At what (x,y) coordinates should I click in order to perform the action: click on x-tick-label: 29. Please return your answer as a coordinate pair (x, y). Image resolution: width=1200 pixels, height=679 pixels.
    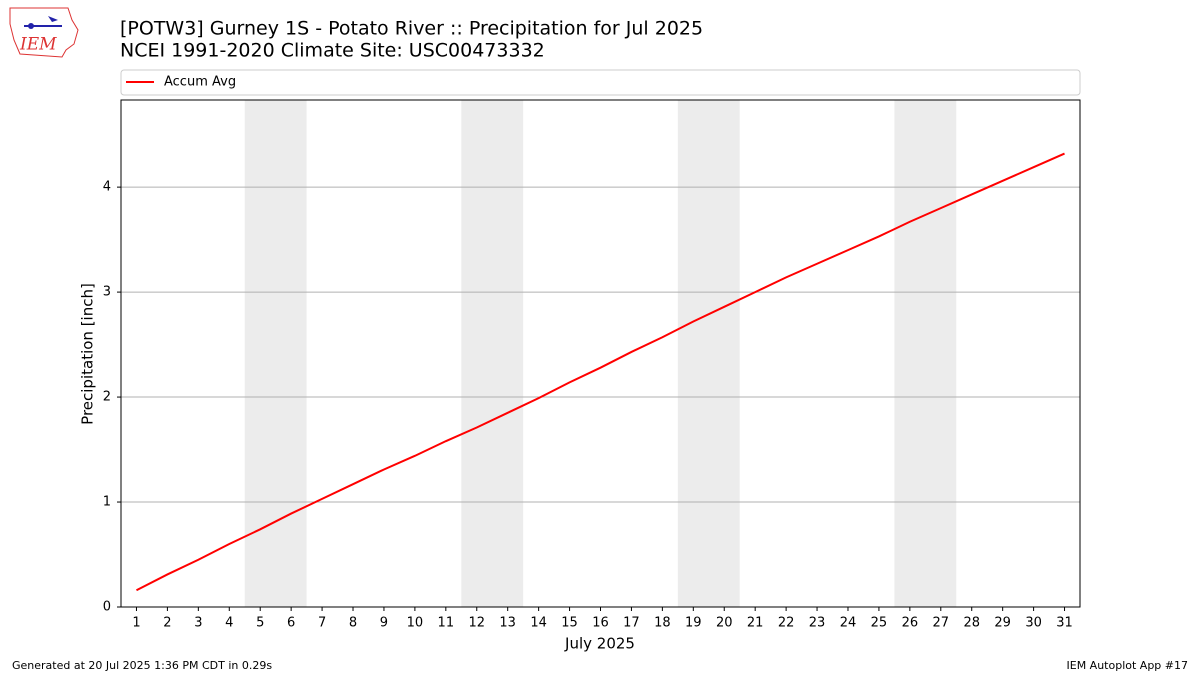
    Looking at the image, I should click on (1002, 623).